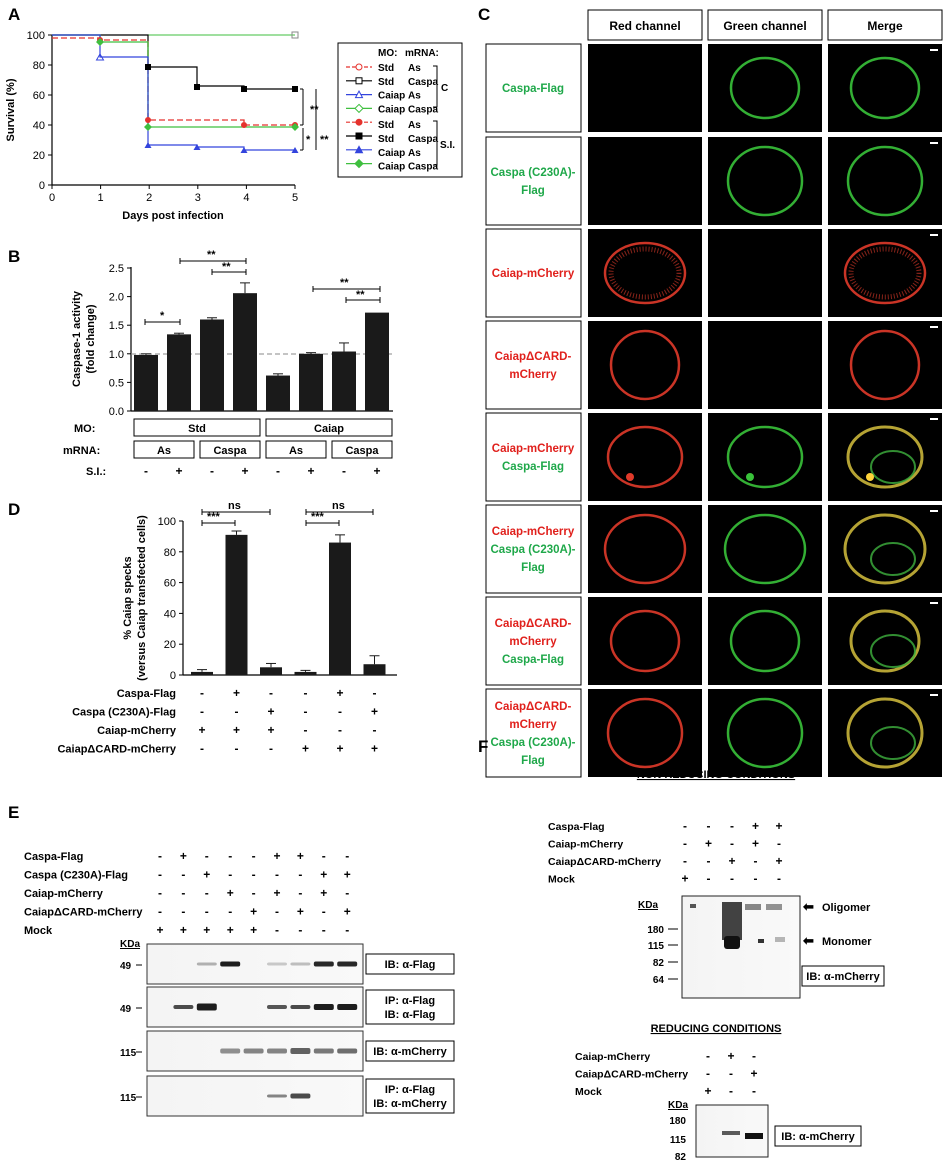 Image resolution: width=951 pixels, height=1171 pixels. What do you see at coordinates (13, 812) in the screenshot?
I see `panel-label-e: E` at bounding box center [13, 812].